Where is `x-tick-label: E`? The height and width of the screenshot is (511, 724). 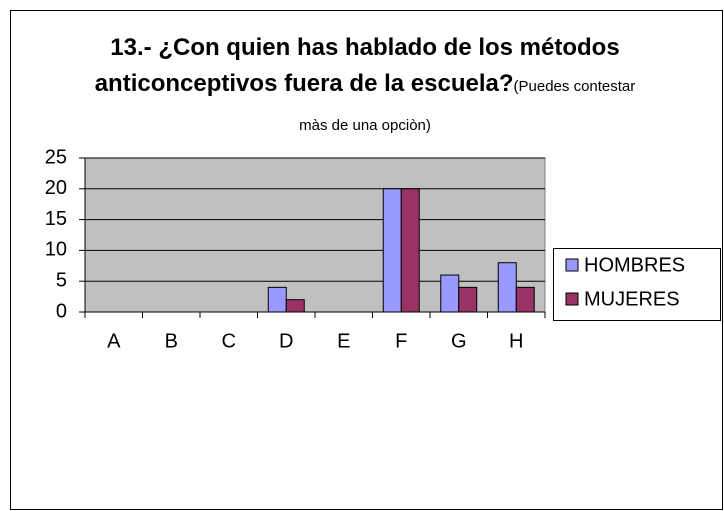 x-tick-label: E is located at coordinates (343, 341).